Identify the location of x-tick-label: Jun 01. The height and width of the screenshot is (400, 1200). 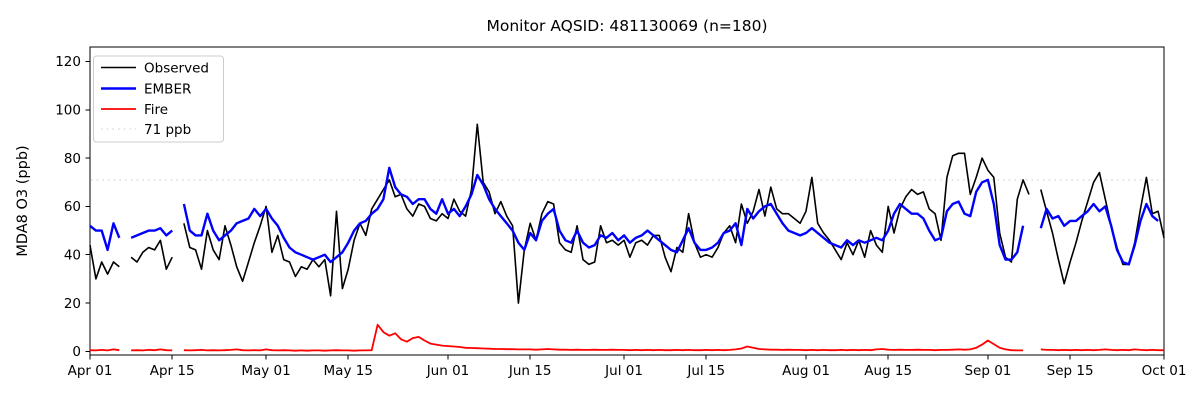
(448, 371).